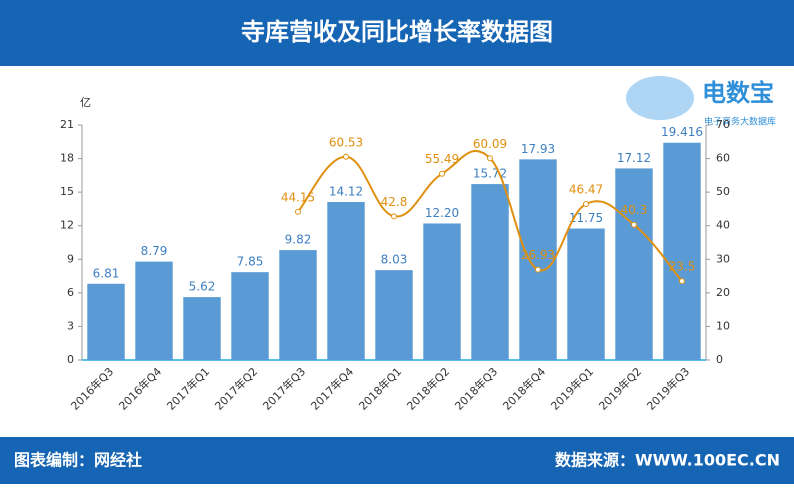  I want to click on y2-tick-label: 40, so click(723, 225).